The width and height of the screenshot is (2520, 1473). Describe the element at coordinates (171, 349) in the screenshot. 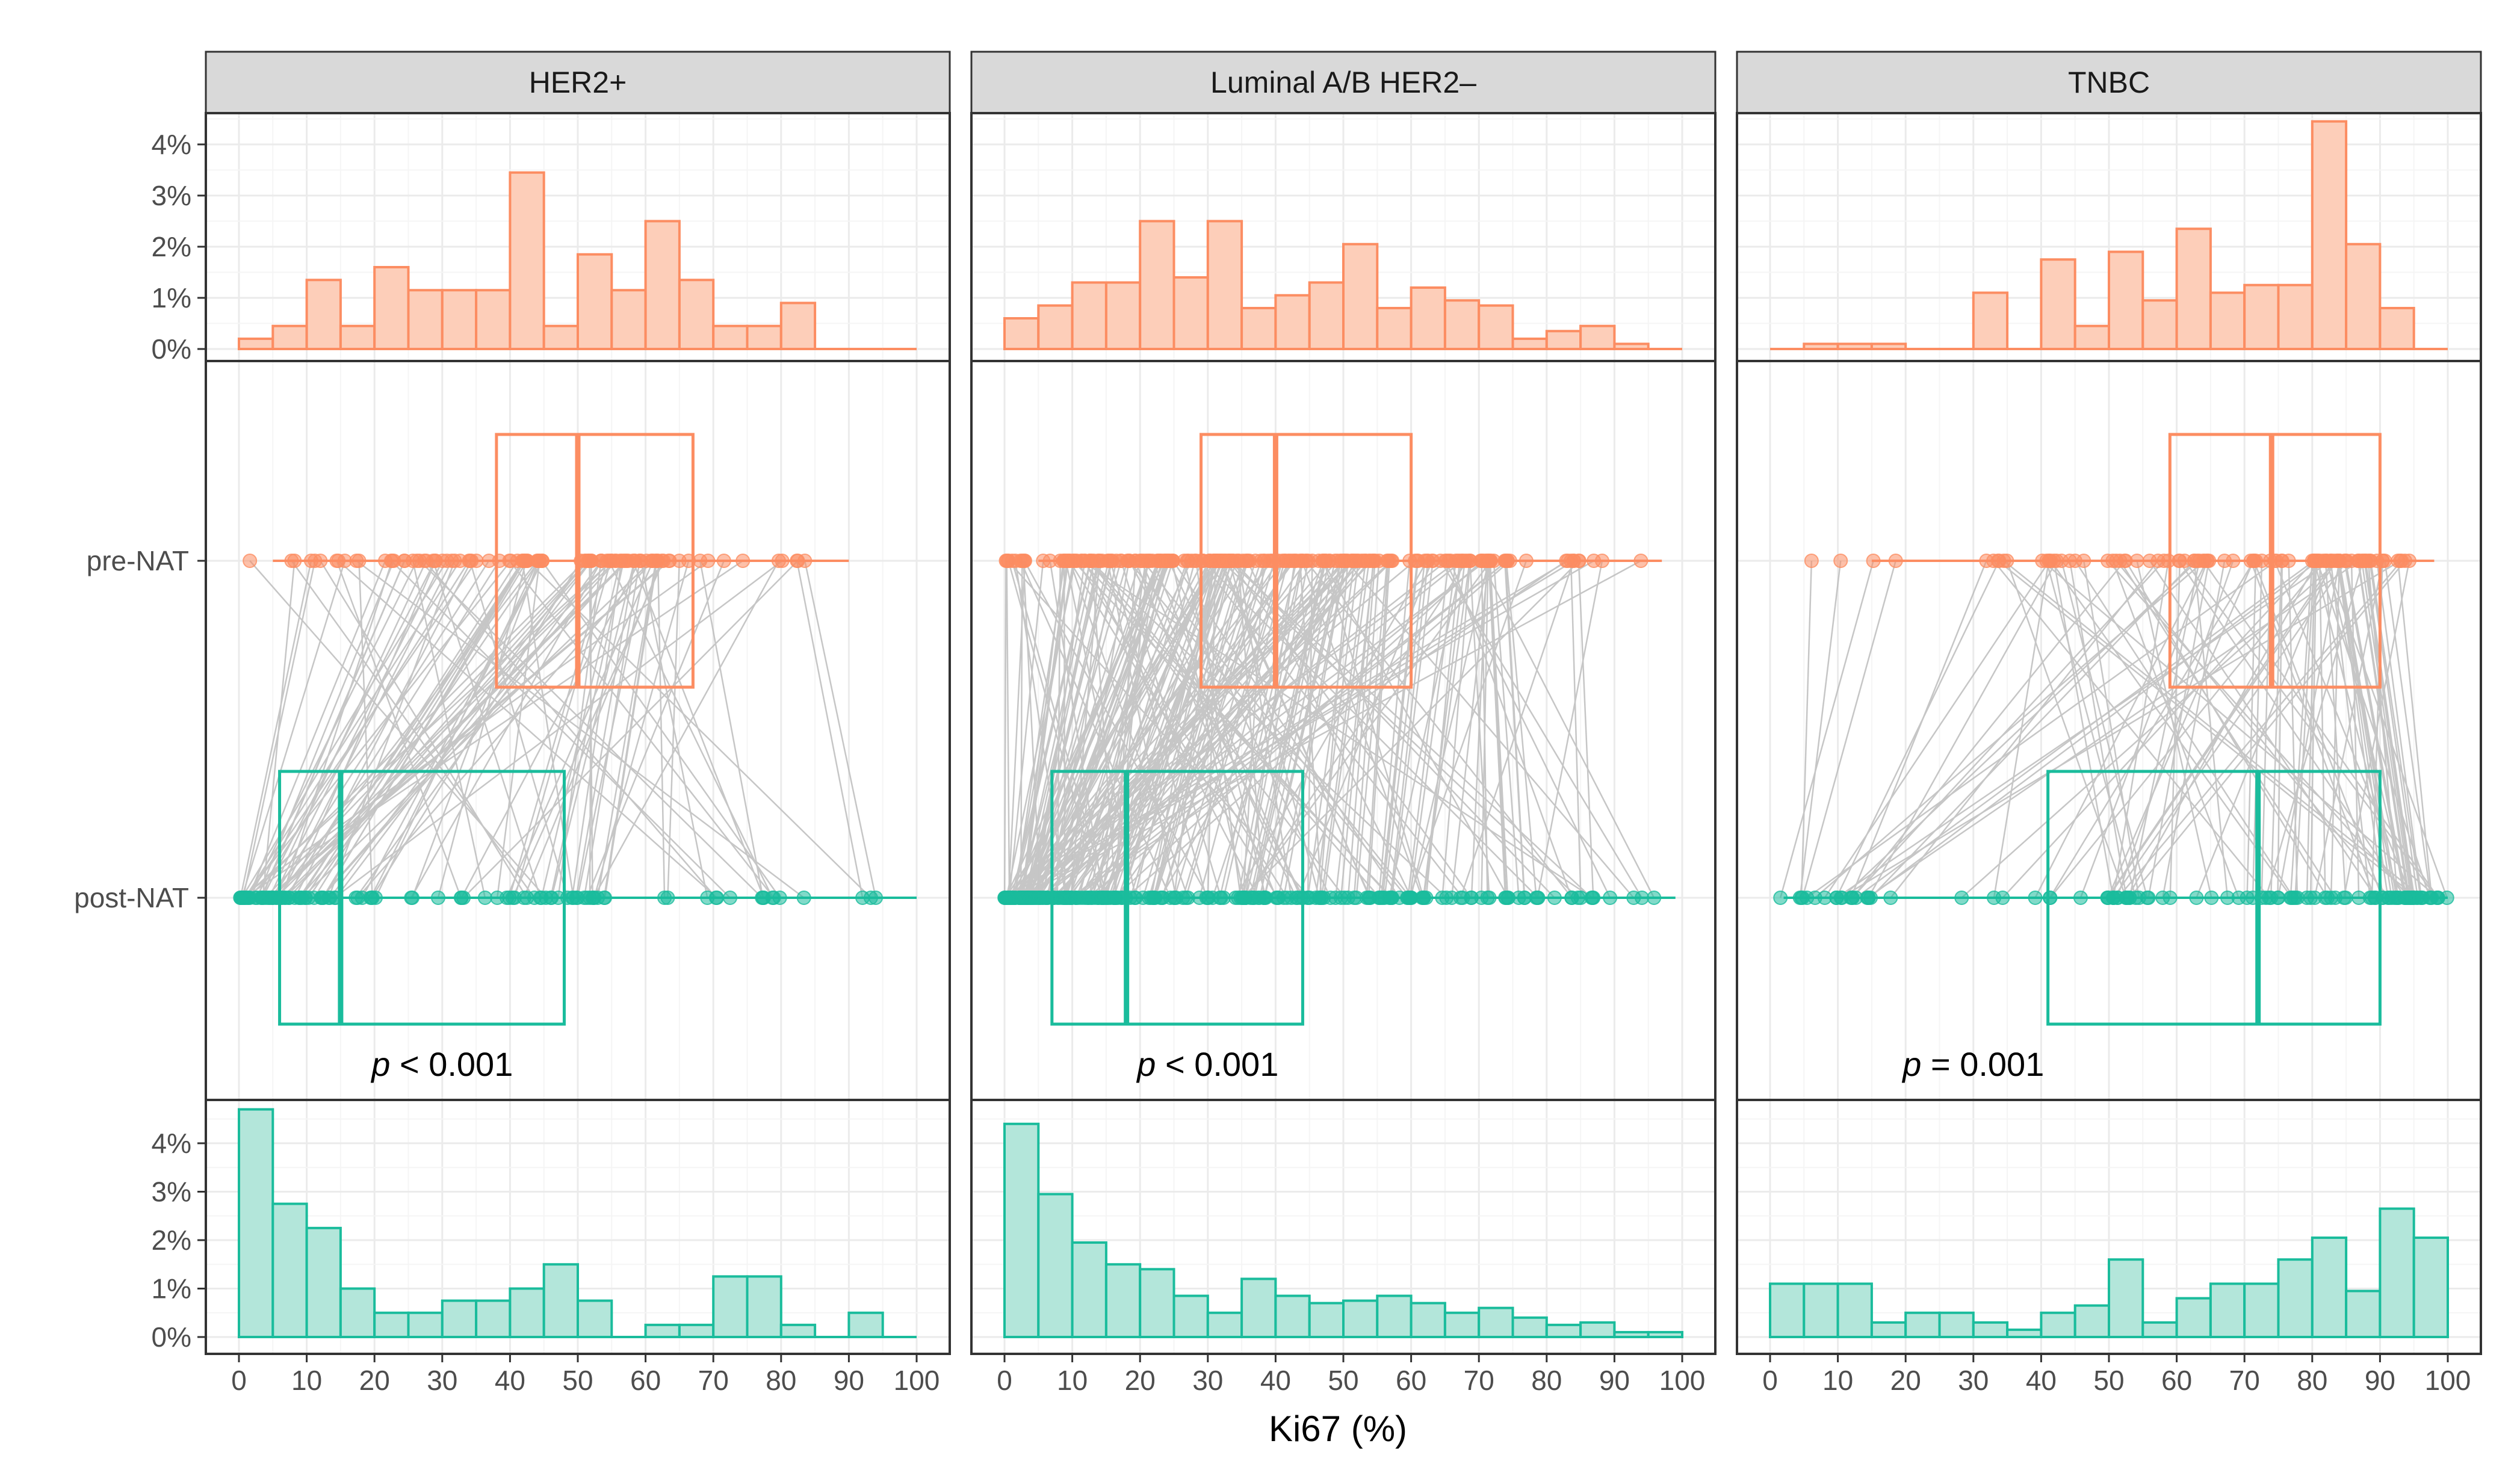

I see `y-tick-label: 0%` at that location.